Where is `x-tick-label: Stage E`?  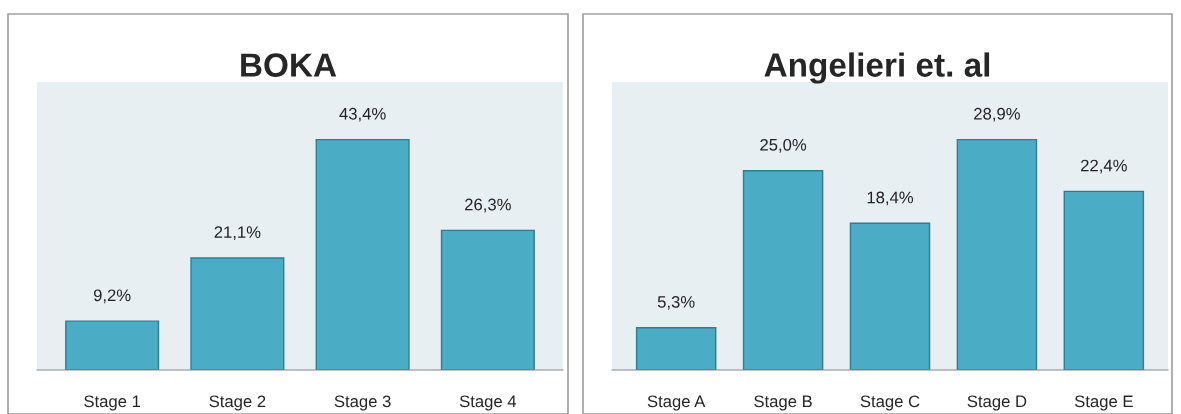
x-tick-label: Stage E is located at coordinates (1103, 403).